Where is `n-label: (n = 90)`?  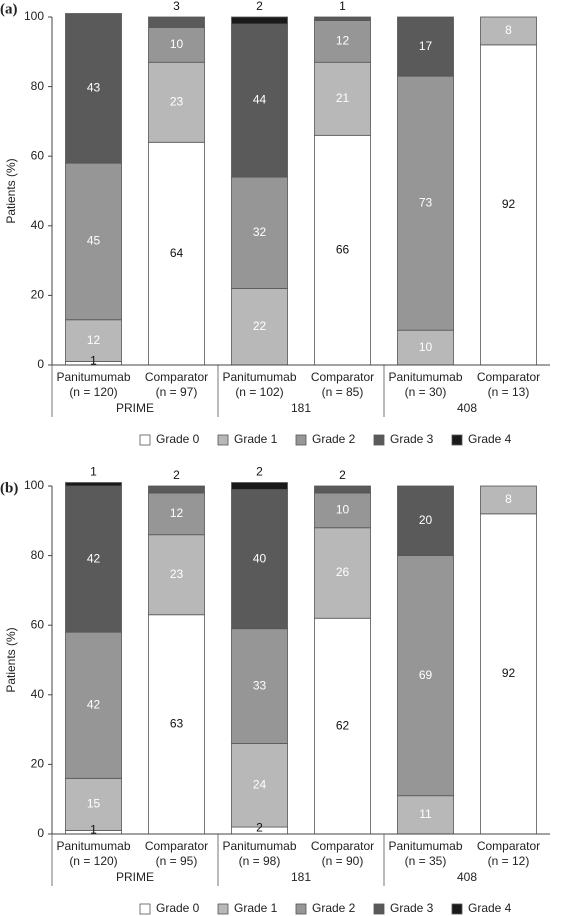 n-label: (n = 90) is located at coordinates (343, 861).